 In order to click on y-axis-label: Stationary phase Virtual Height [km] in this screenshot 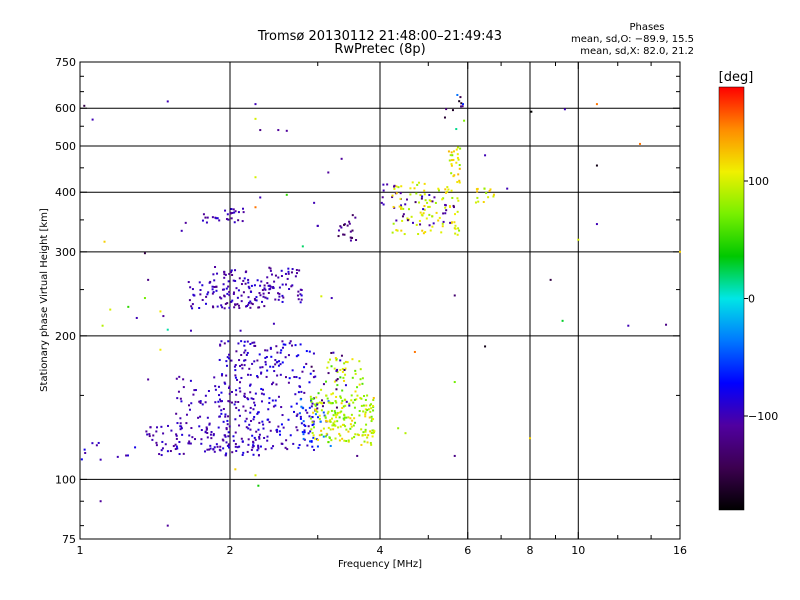, I will do `click(44, 300)`.